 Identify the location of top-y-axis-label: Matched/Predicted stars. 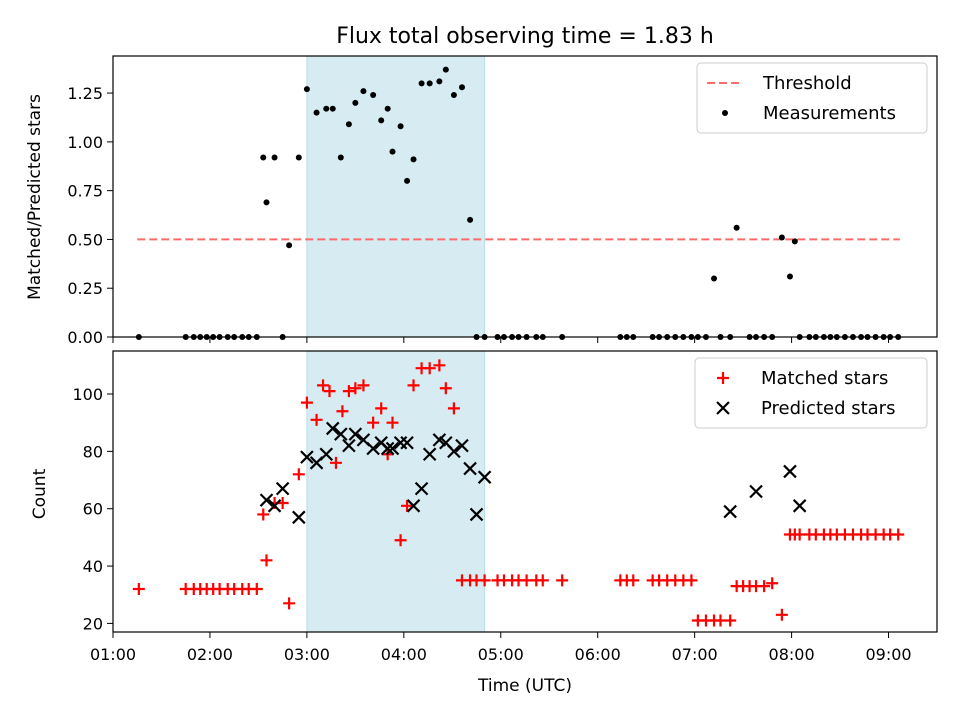
(35, 197).